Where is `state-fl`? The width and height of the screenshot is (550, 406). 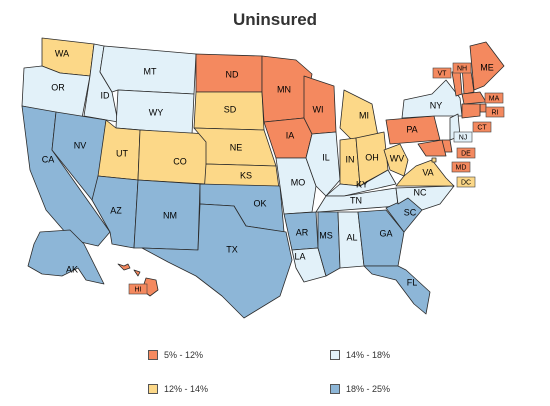
state-fl is located at coordinates (397, 290).